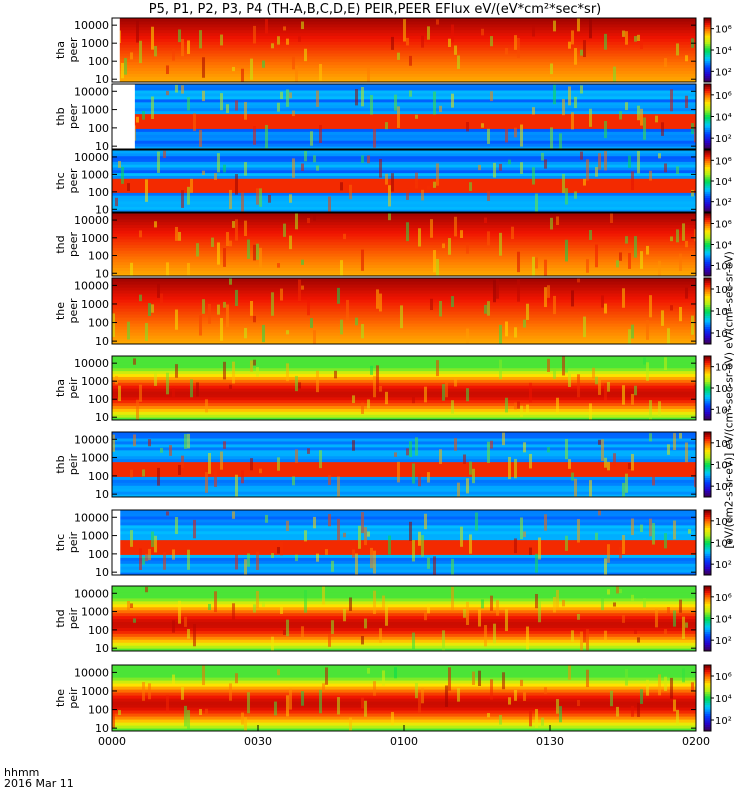  Describe the element at coordinates (393, 246) in the screenshot. I see `panel-thd-peer: 10 100 1000 10000 thd peer 10² 10⁴ 10⁶` at that location.